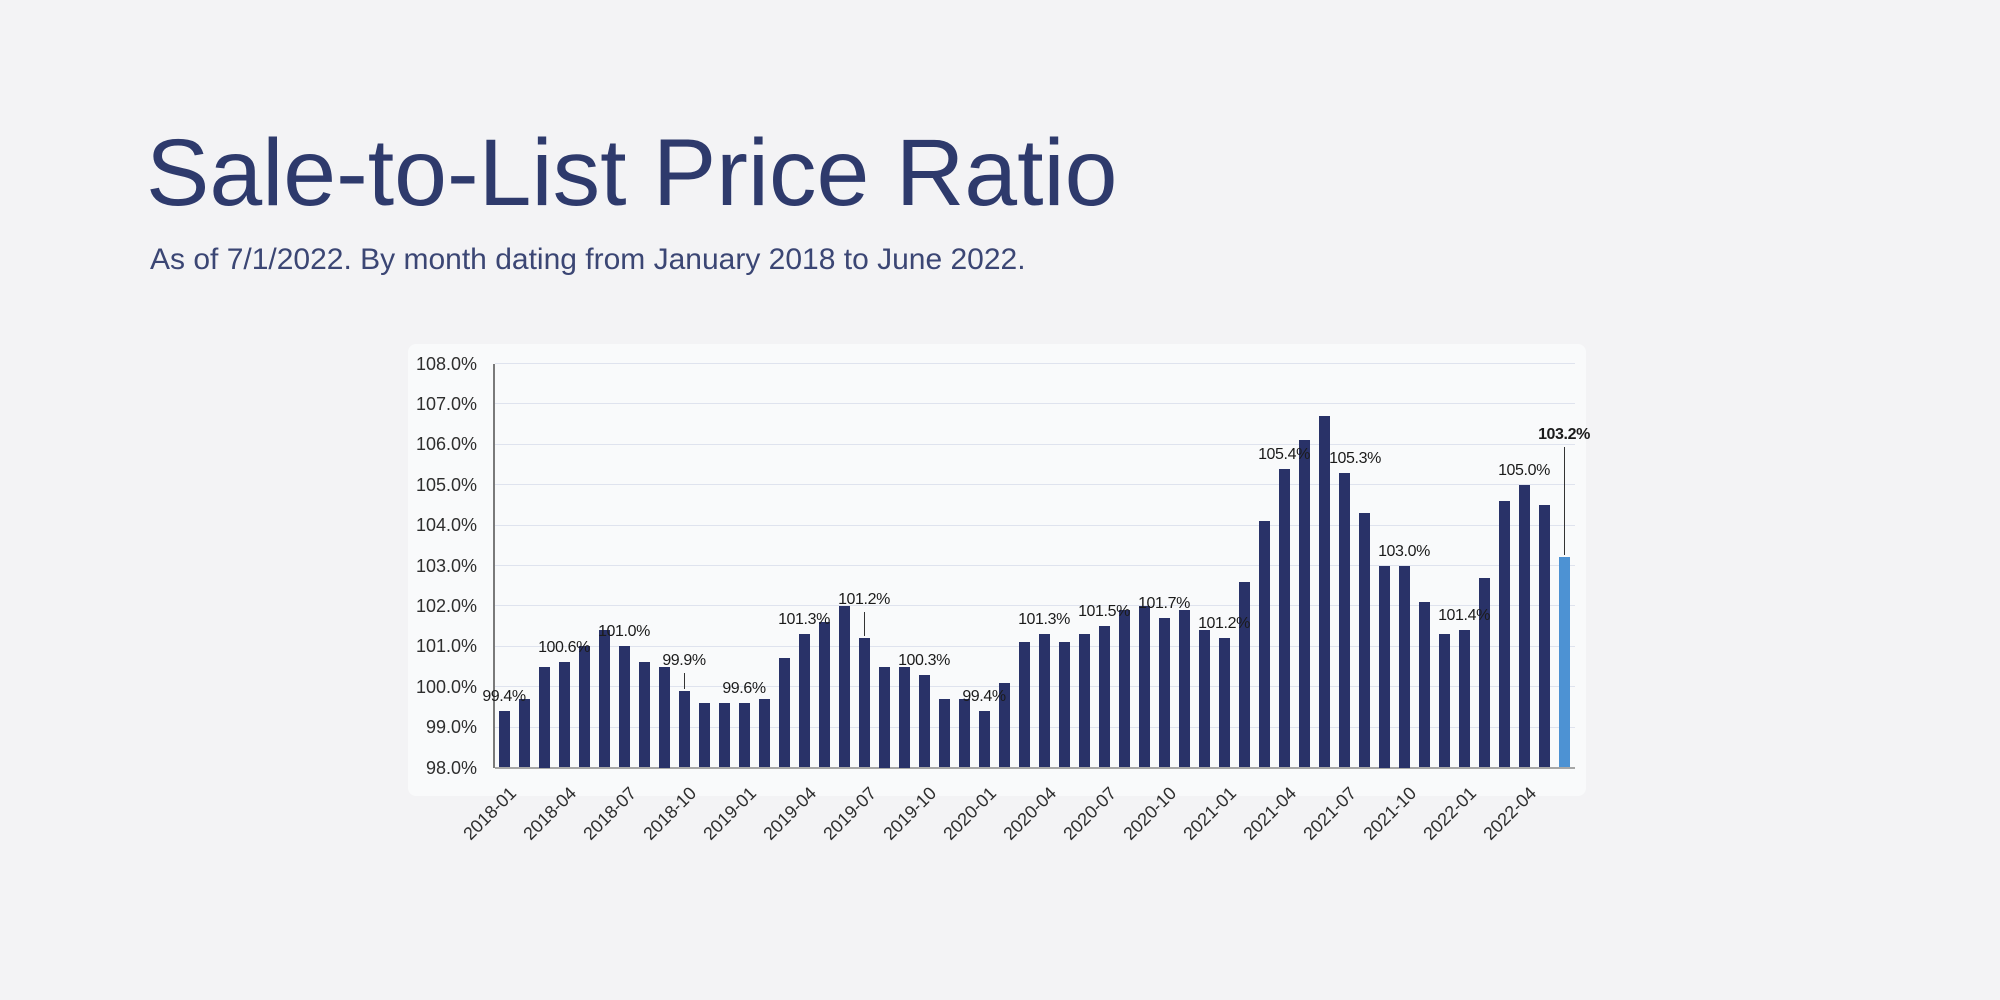 This screenshot has height=1000, width=2000. I want to click on x-axis-line, so click(1035, 767).